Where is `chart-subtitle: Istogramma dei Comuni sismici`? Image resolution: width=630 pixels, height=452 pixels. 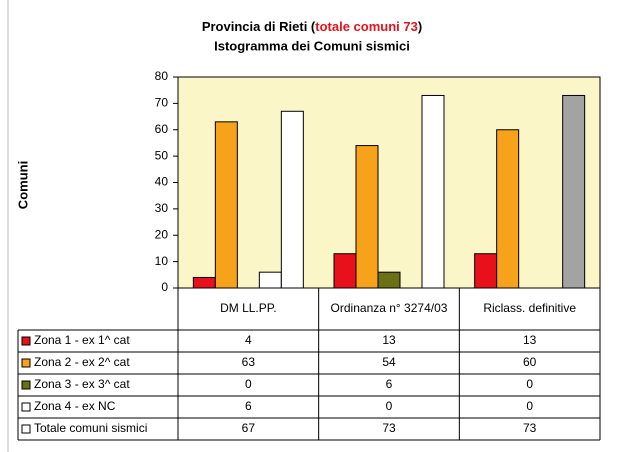 chart-subtitle: Istogramma dei Comuni sismici is located at coordinates (312, 45).